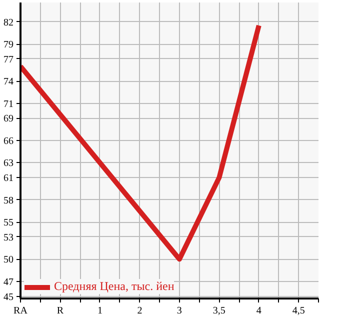 This screenshot has width=345, height=335. Describe the element at coordinates (9, 45) in the screenshot. I see `y-tick-label: 79` at that location.